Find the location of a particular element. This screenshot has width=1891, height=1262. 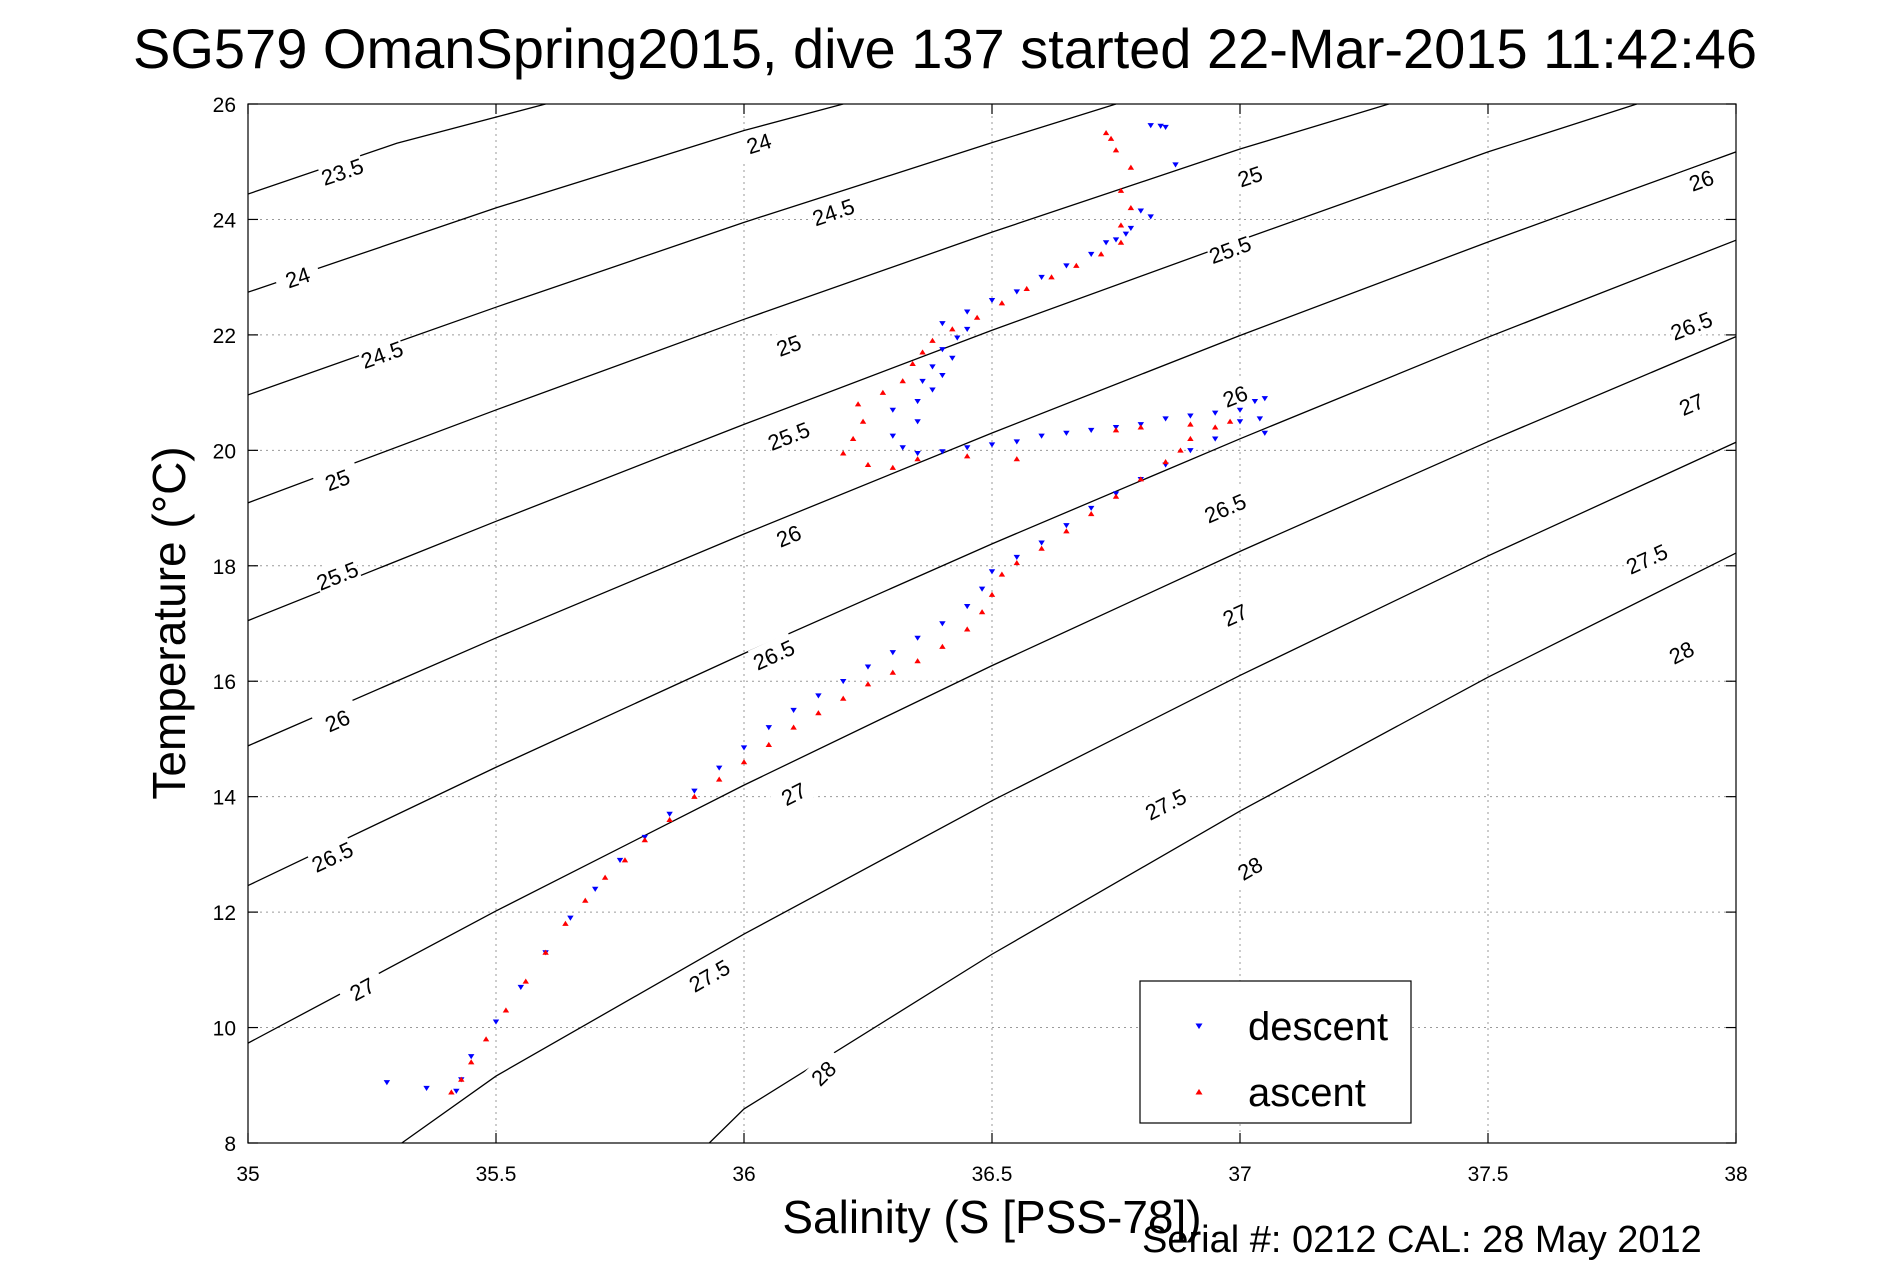

footnote-serial-cal: Serial #: 0212 CAL: 28 May 2012 is located at coordinates (1422, 1240).